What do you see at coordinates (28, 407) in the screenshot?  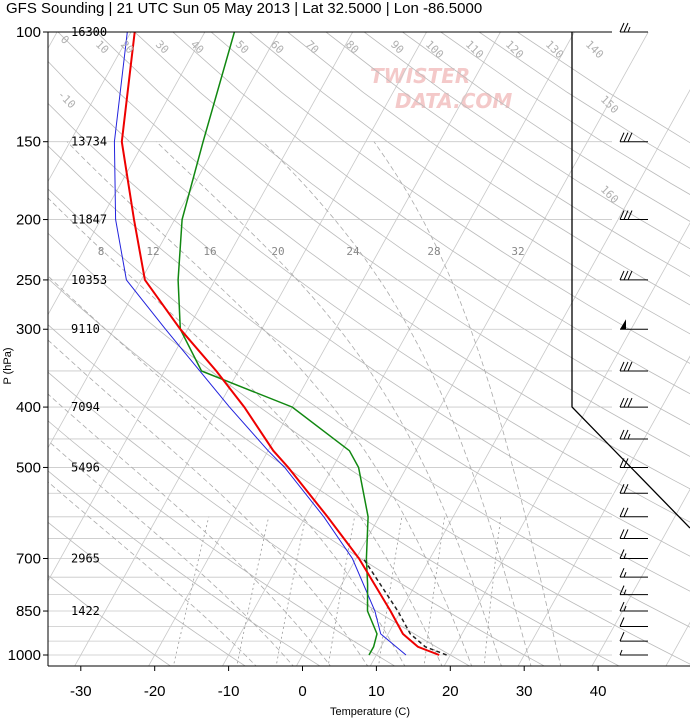 I see `pressure-tick-label: 400` at bounding box center [28, 407].